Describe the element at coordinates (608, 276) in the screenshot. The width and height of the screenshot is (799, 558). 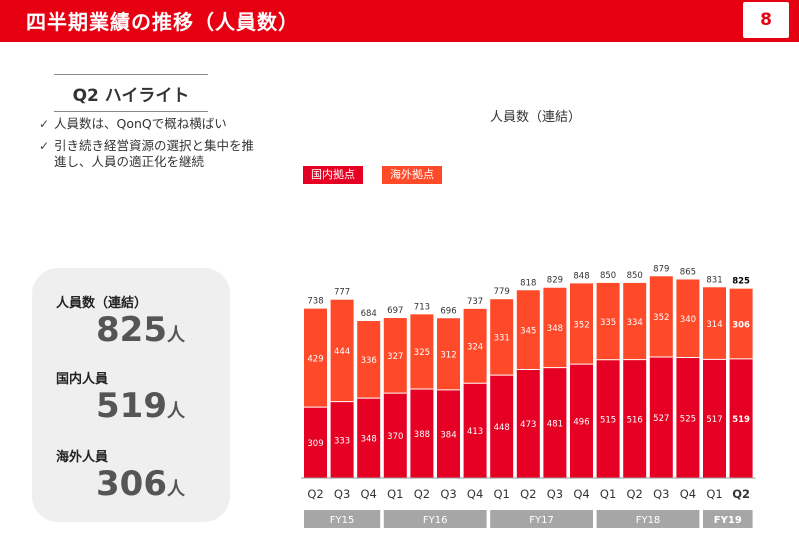
I see `data-label-total: 850` at that location.